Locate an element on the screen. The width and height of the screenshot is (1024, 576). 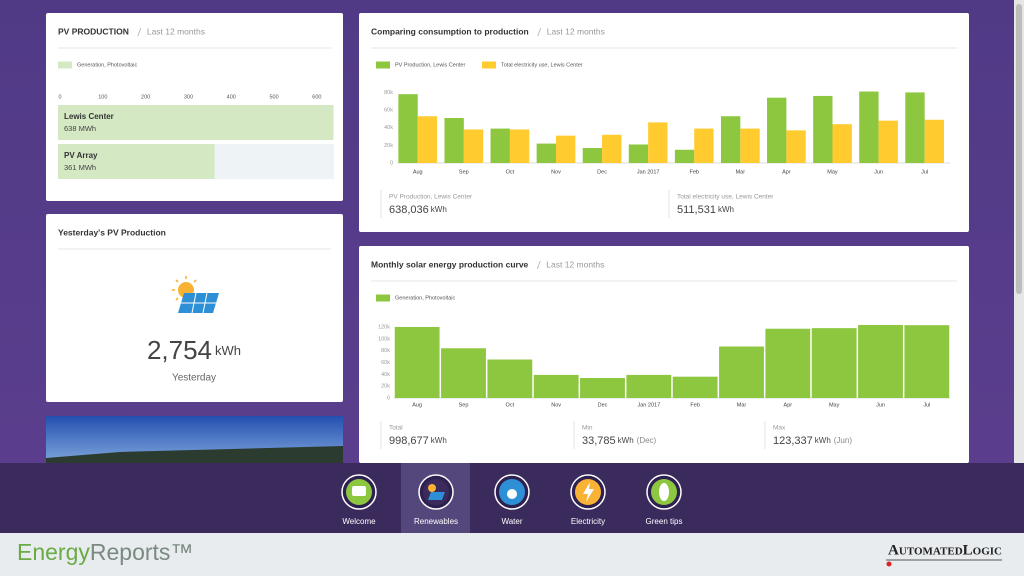
brand-part: Reports™ is located at coordinates (142, 552).